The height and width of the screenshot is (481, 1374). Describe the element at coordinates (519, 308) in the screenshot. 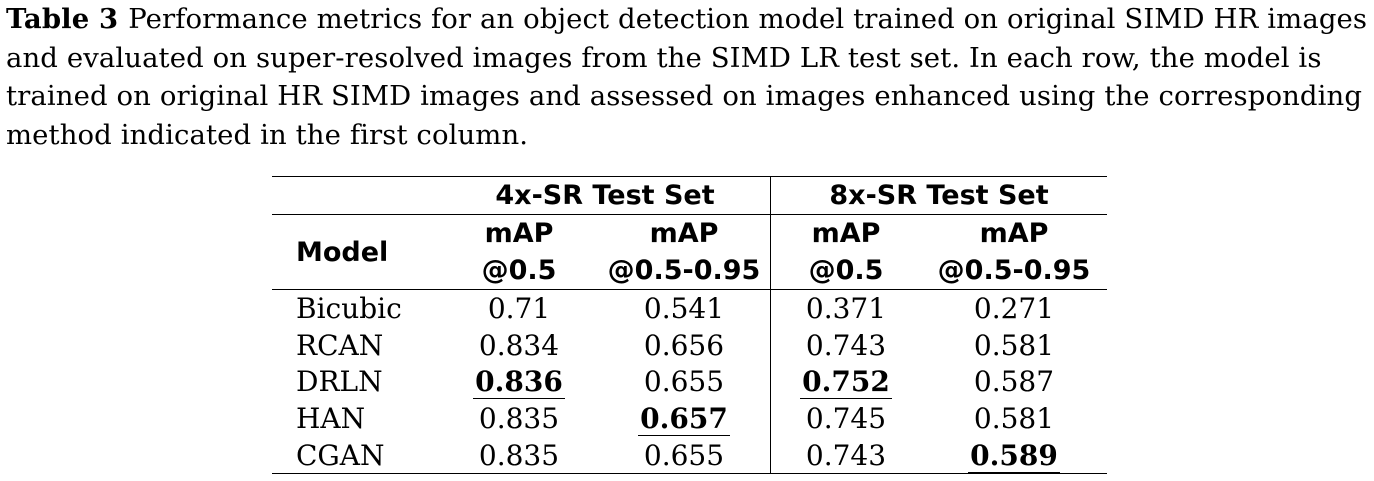

I see `metric-value-cell: 0.71` at that location.